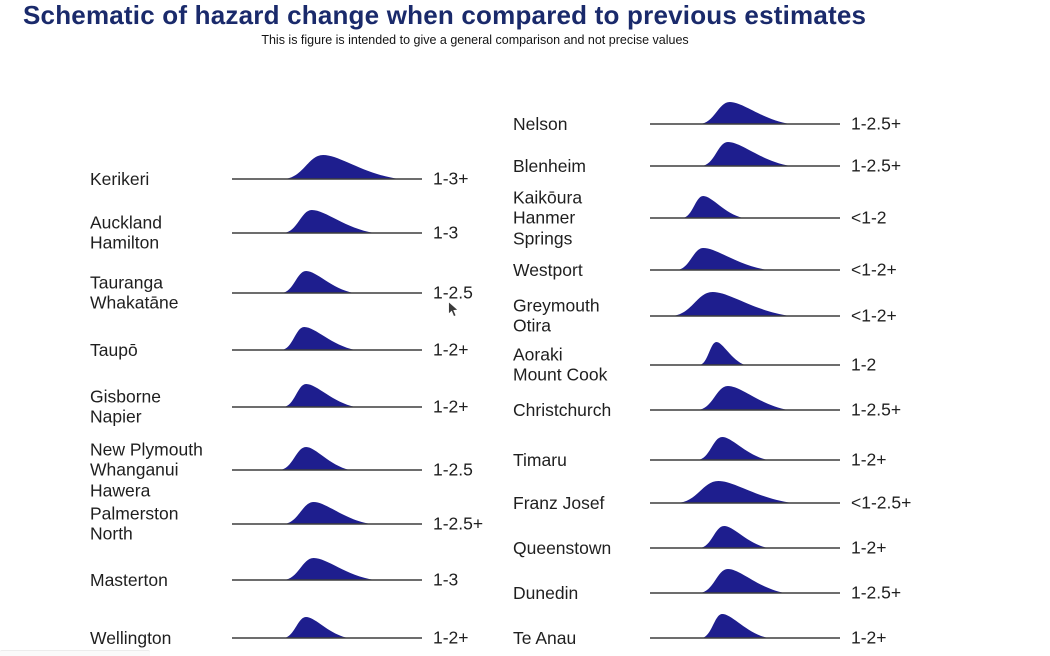  I want to click on location-label: Greymouth Otira, so click(556, 316).